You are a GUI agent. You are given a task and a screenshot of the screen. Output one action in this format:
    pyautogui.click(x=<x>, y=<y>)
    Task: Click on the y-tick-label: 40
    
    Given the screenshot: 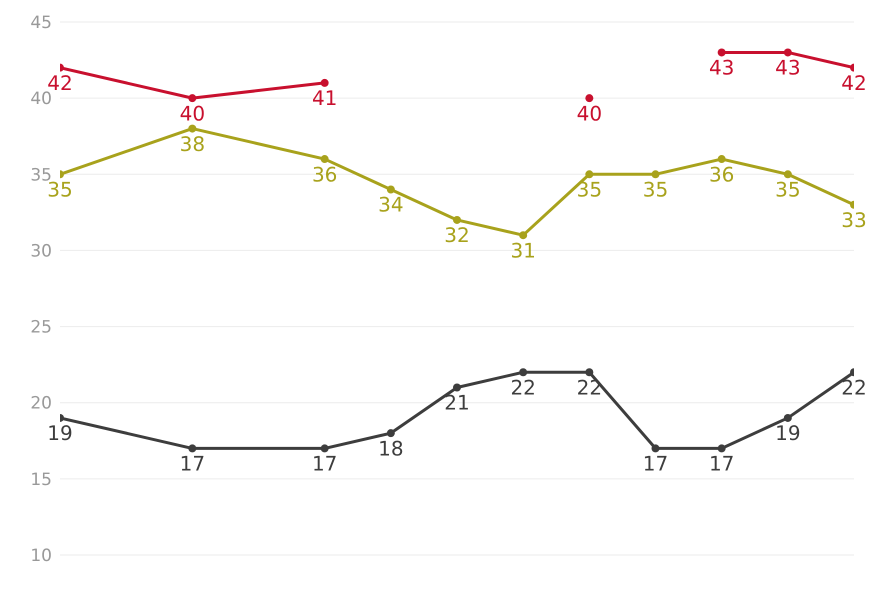 What is the action you would take?
    pyautogui.click(x=41, y=99)
    